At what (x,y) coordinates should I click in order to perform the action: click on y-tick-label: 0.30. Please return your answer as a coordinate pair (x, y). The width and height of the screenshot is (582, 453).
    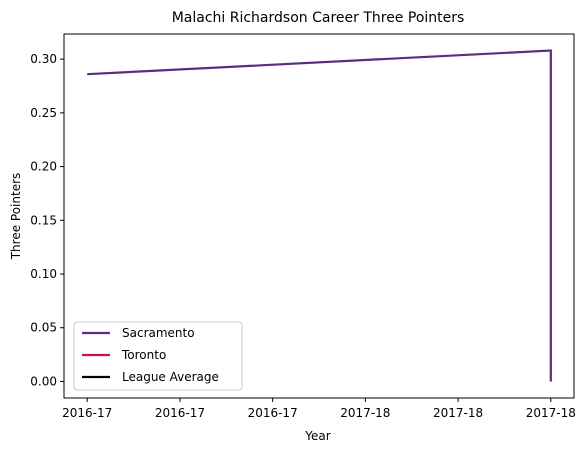
    Looking at the image, I should click on (43, 59).